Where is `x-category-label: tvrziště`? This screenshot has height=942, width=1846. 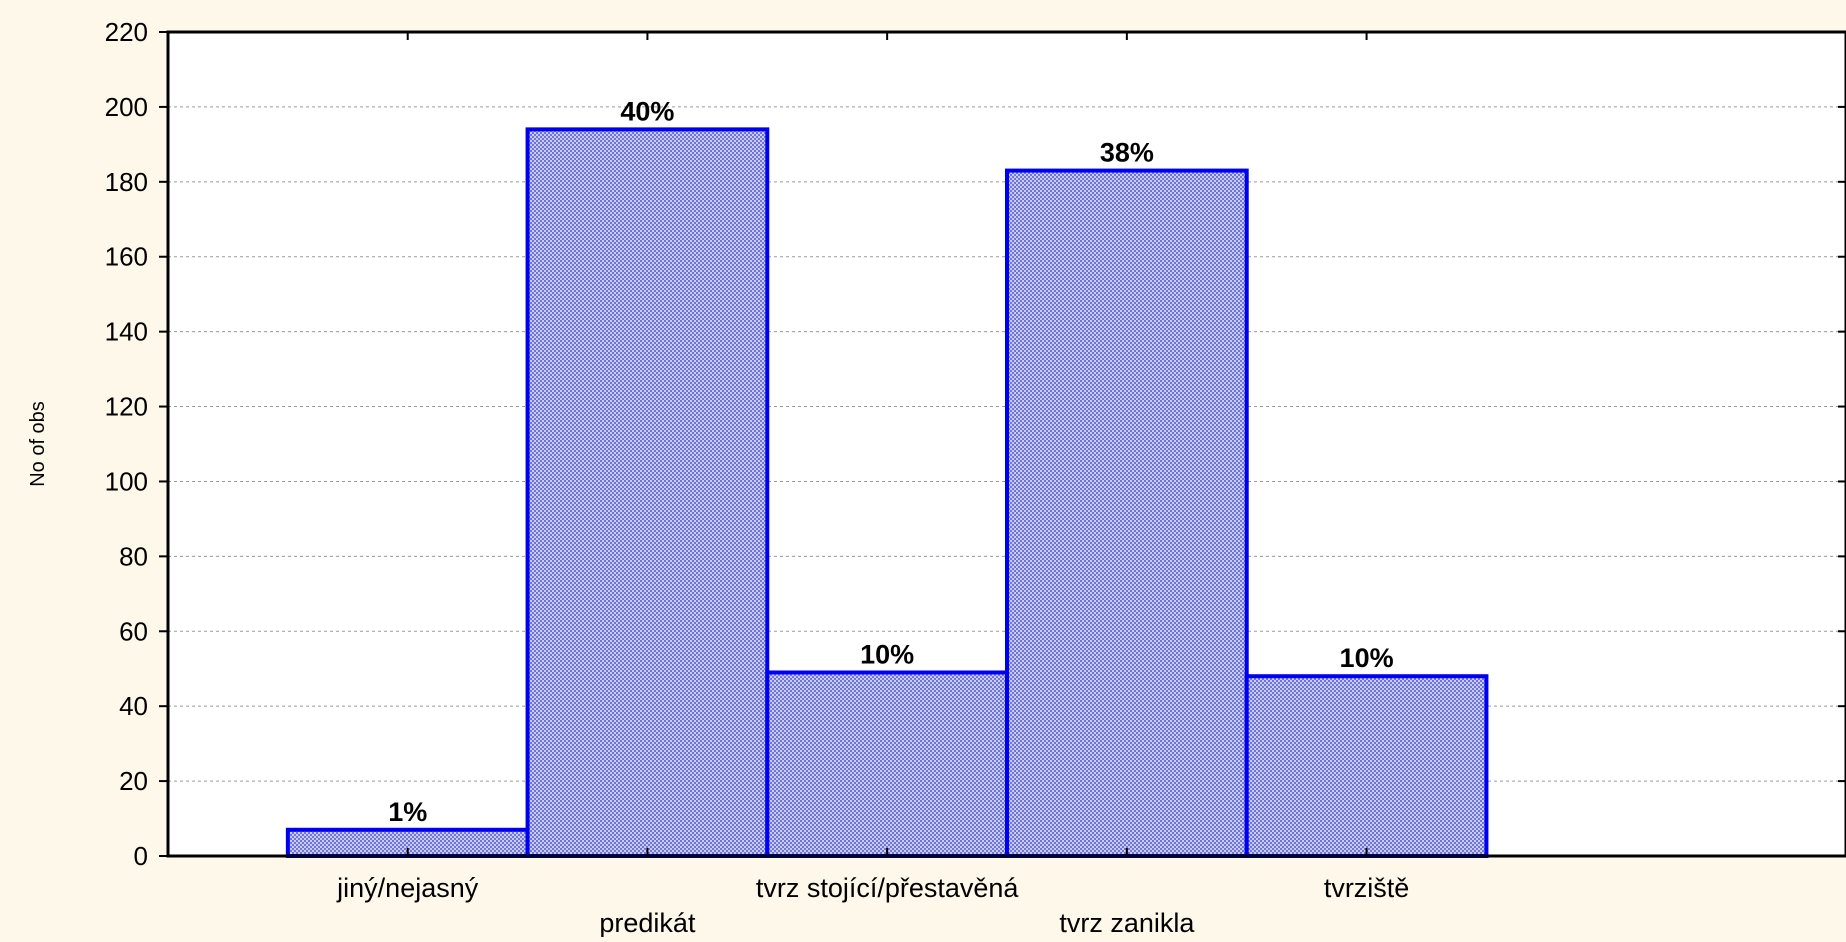 x-category-label: tvrziště is located at coordinates (1367, 888).